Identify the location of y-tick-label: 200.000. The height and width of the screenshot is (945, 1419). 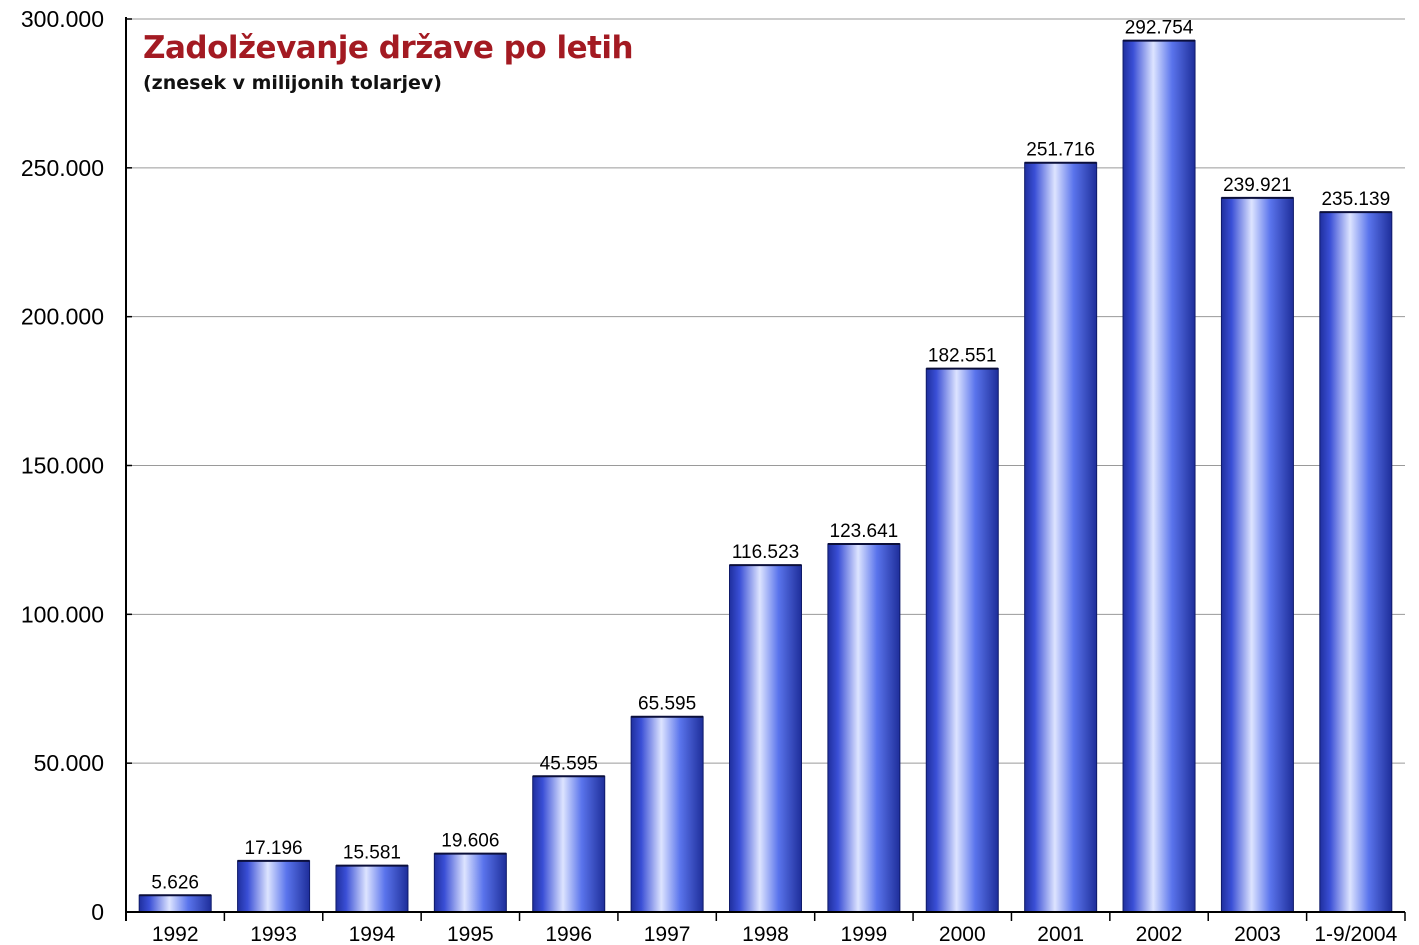
(62, 317).